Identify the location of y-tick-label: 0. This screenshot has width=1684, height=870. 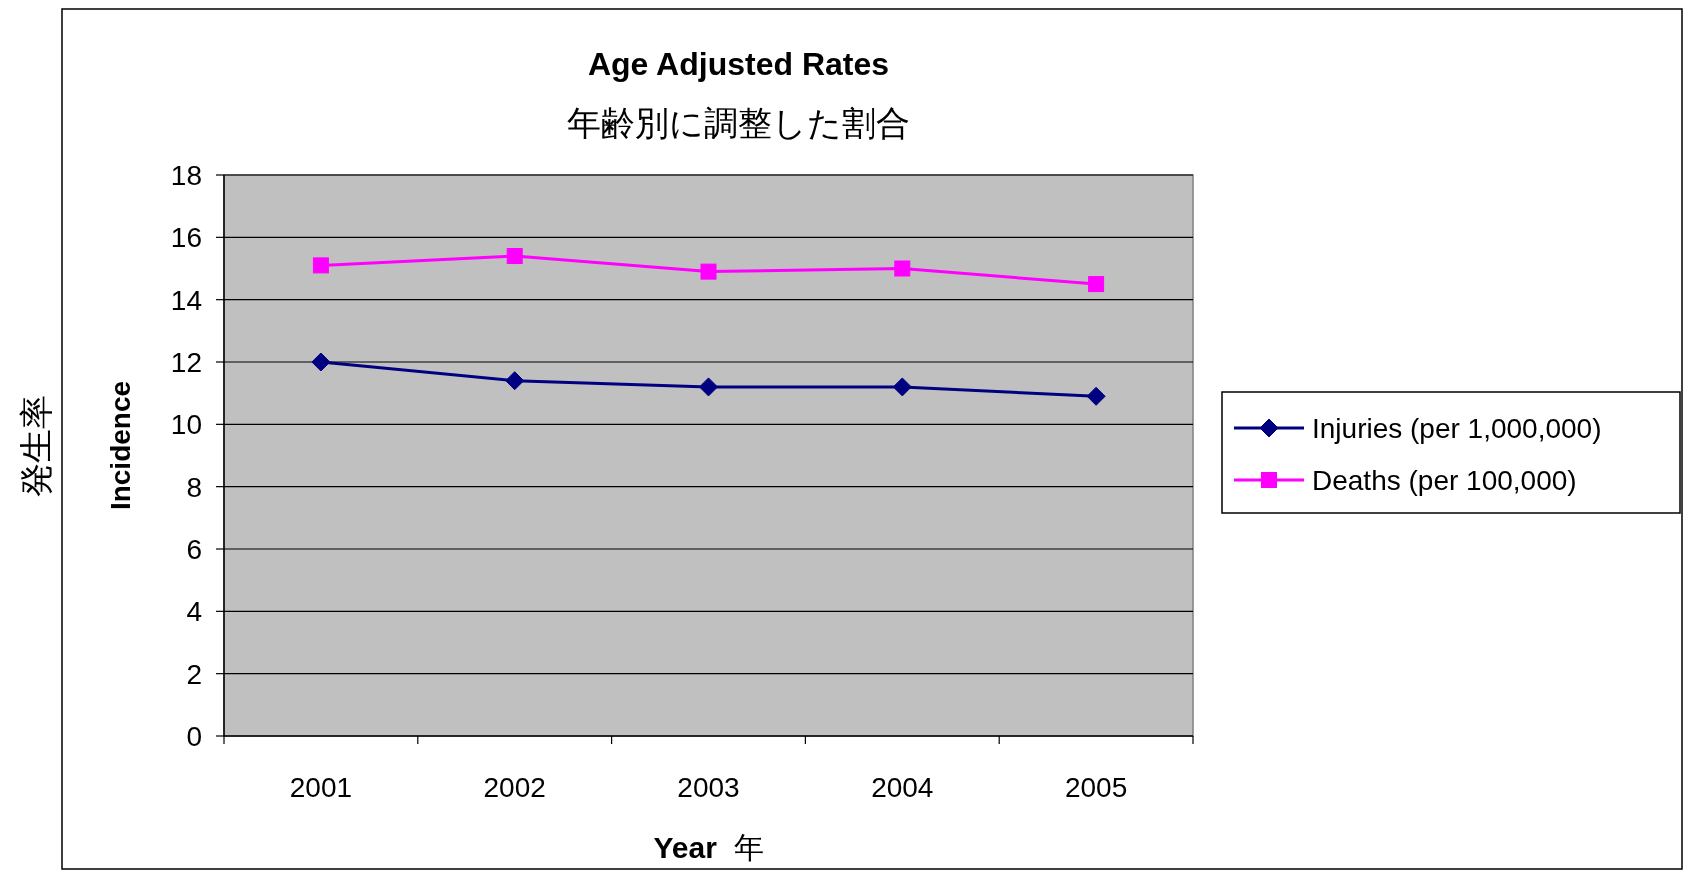
(194, 736).